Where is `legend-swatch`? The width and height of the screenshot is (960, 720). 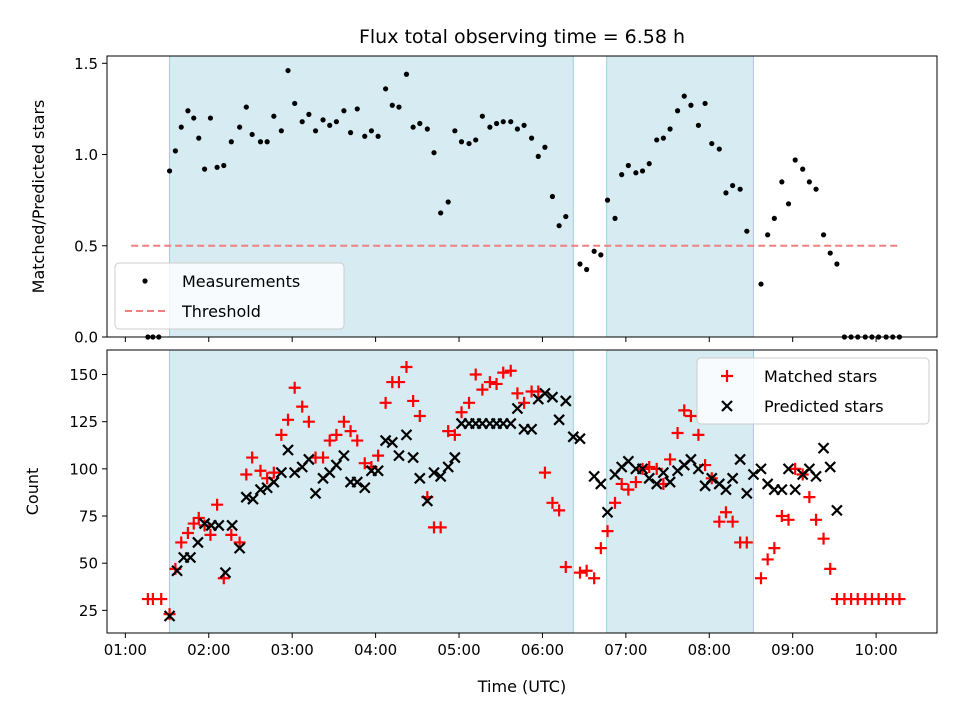 legend-swatch is located at coordinates (727, 406).